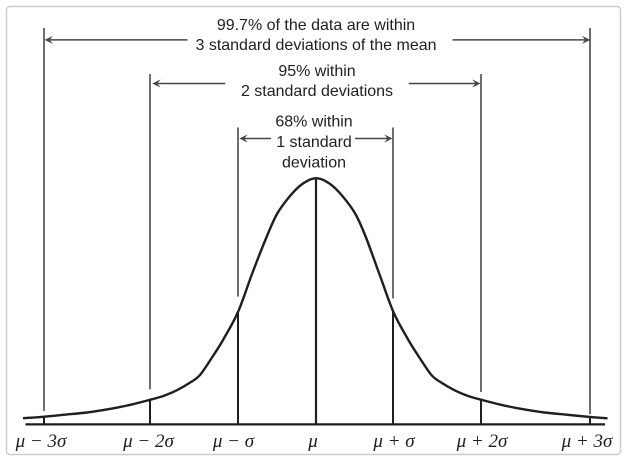  Describe the element at coordinates (317, 91) in the screenshot. I see `svg-text: 2 standard deviations` at that location.